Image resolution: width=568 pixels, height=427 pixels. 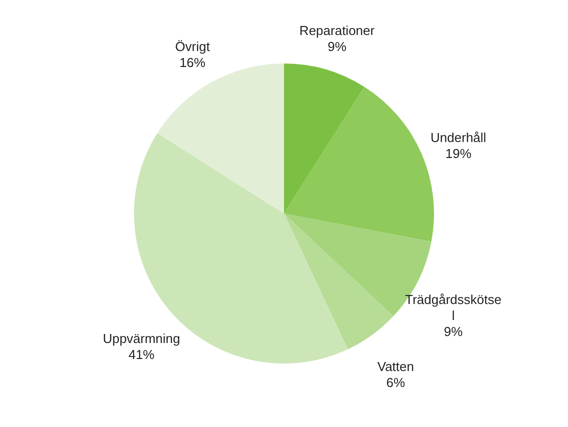 I want to click on slice-label: Underhåll, so click(x=458, y=138).